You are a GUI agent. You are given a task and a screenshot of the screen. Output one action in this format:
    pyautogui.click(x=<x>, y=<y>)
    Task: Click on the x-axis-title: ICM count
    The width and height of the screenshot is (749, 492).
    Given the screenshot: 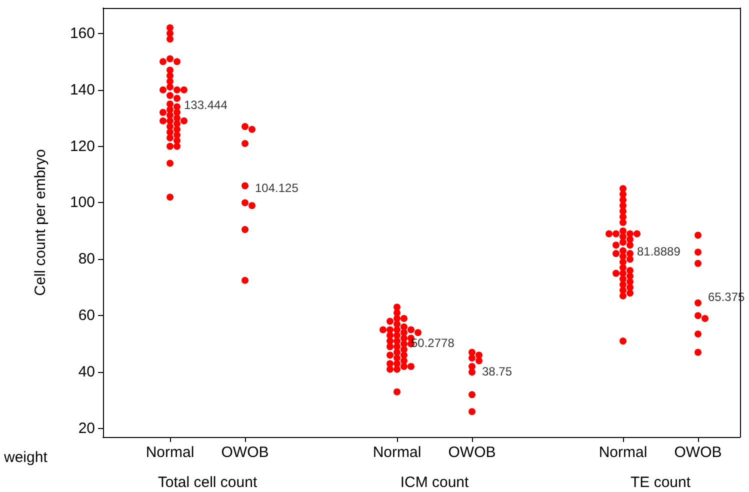 What is the action you would take?
    pyautogui.click(x=435, y=482)
    